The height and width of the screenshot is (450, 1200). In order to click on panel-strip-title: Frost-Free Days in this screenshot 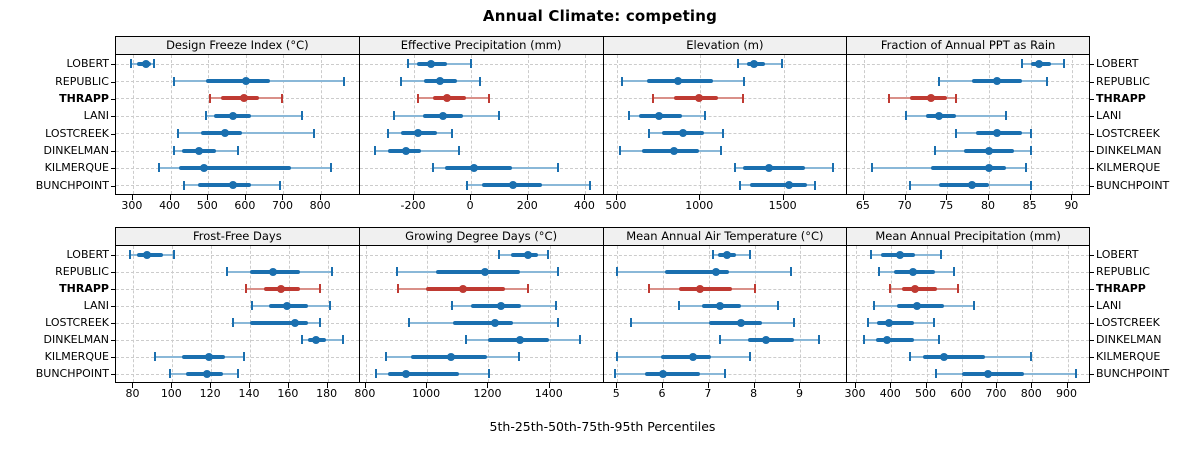, I will do `click(237, 236)`.